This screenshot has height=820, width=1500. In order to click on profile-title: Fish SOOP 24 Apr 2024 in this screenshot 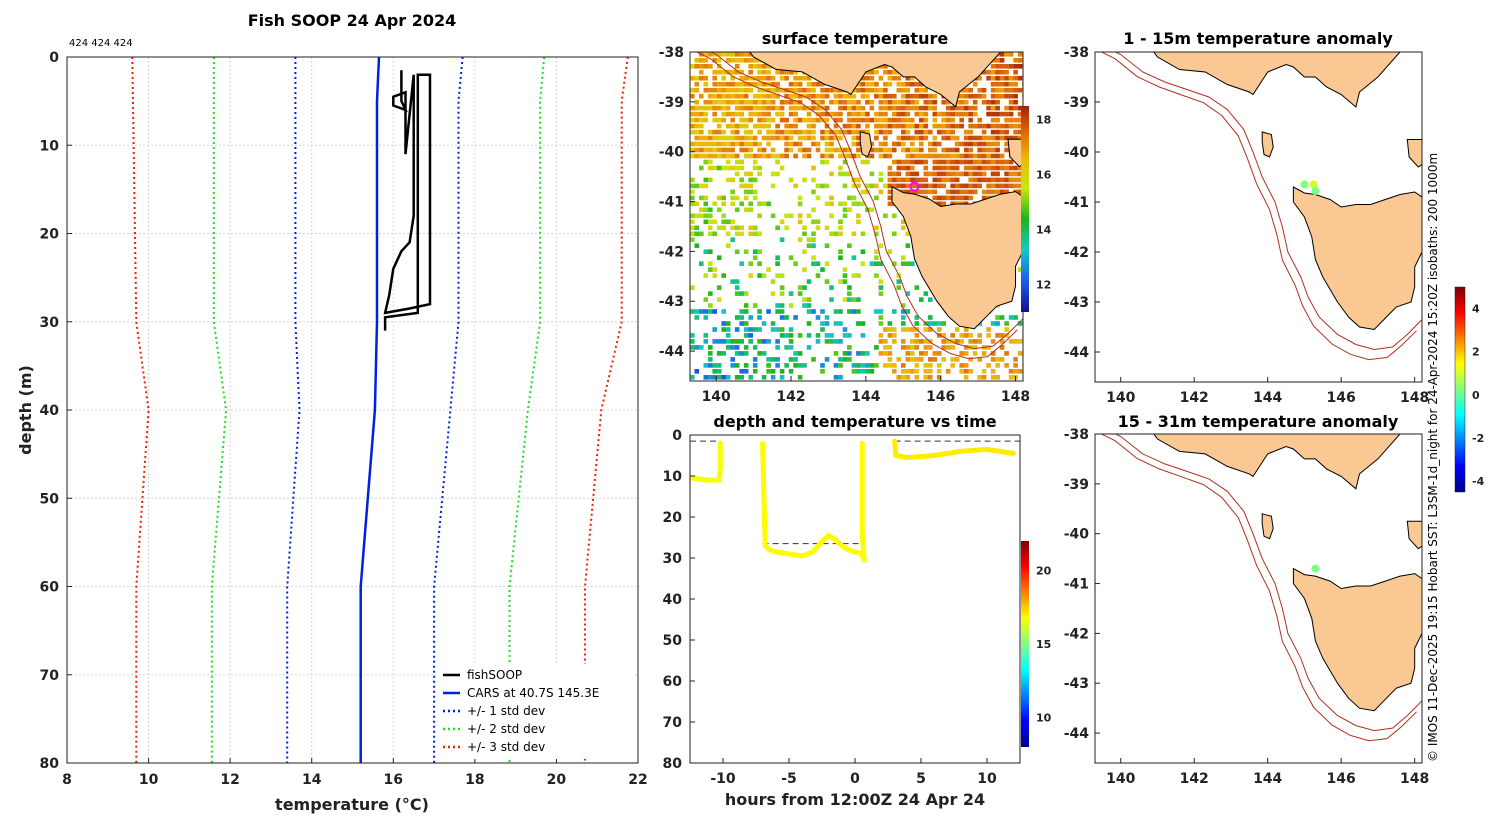, I will do `click(352, 20)`.